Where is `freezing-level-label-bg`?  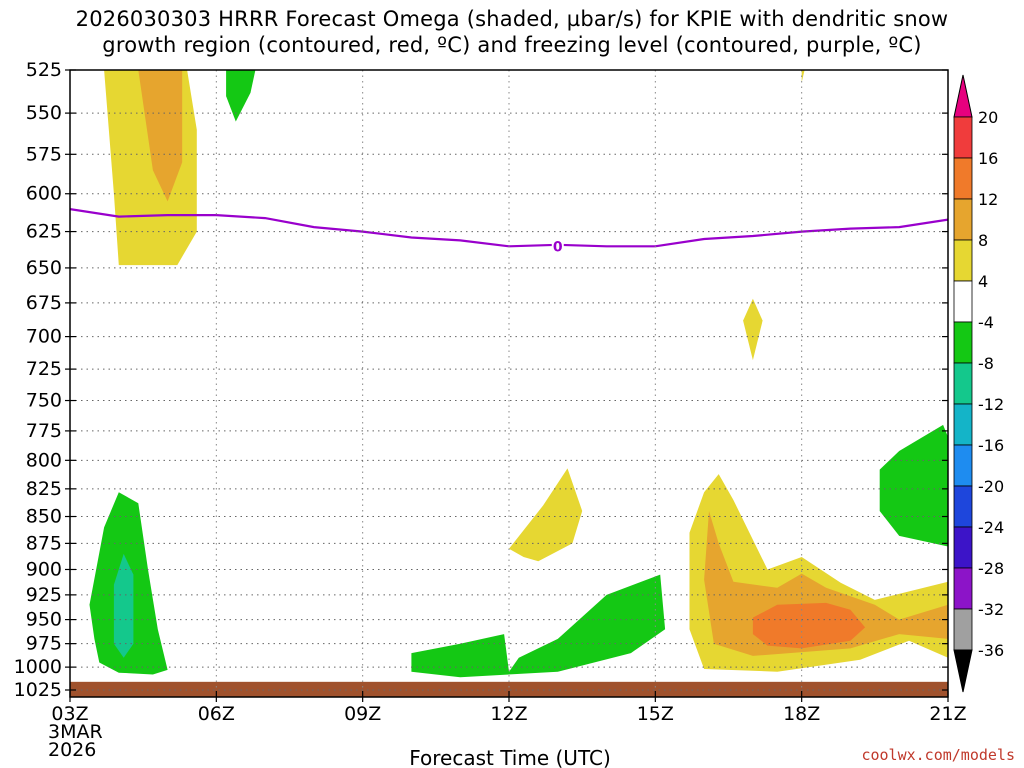
freezing-level-label-bg is located at coordinates (557, 246).